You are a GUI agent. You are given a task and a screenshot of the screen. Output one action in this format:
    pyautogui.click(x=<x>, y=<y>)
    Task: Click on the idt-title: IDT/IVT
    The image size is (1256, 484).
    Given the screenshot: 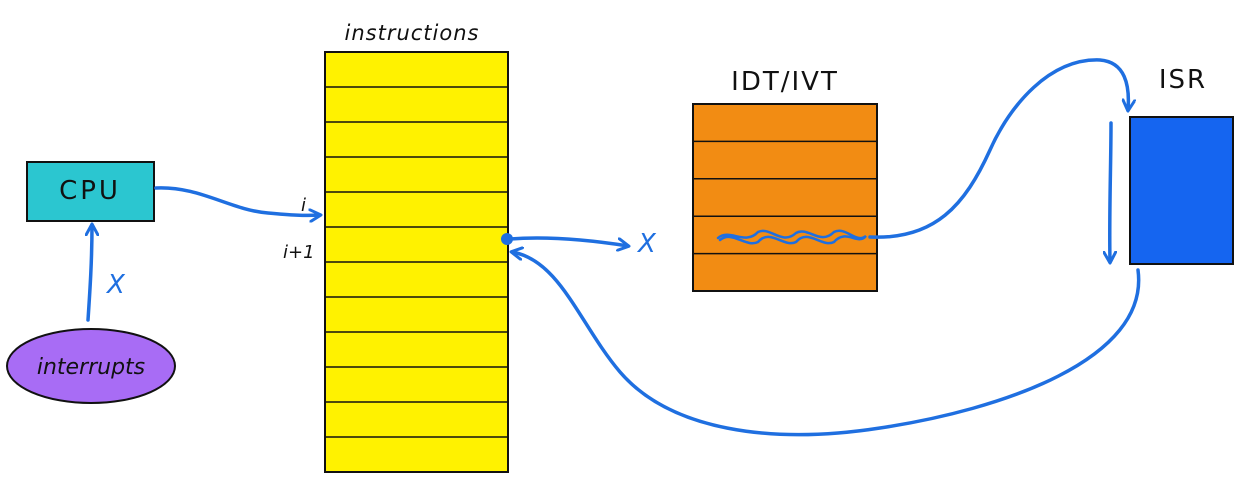 What is the action you would take?
    pyautogui.click(x=785, y=82)
    